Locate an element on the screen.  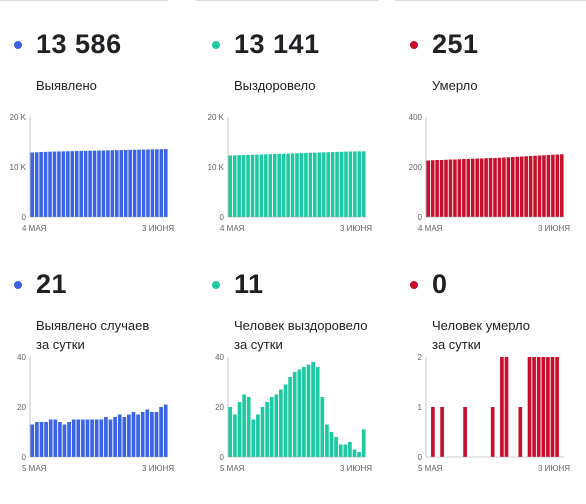
y-tick-label: 200 is located at coordinates (416, 167).